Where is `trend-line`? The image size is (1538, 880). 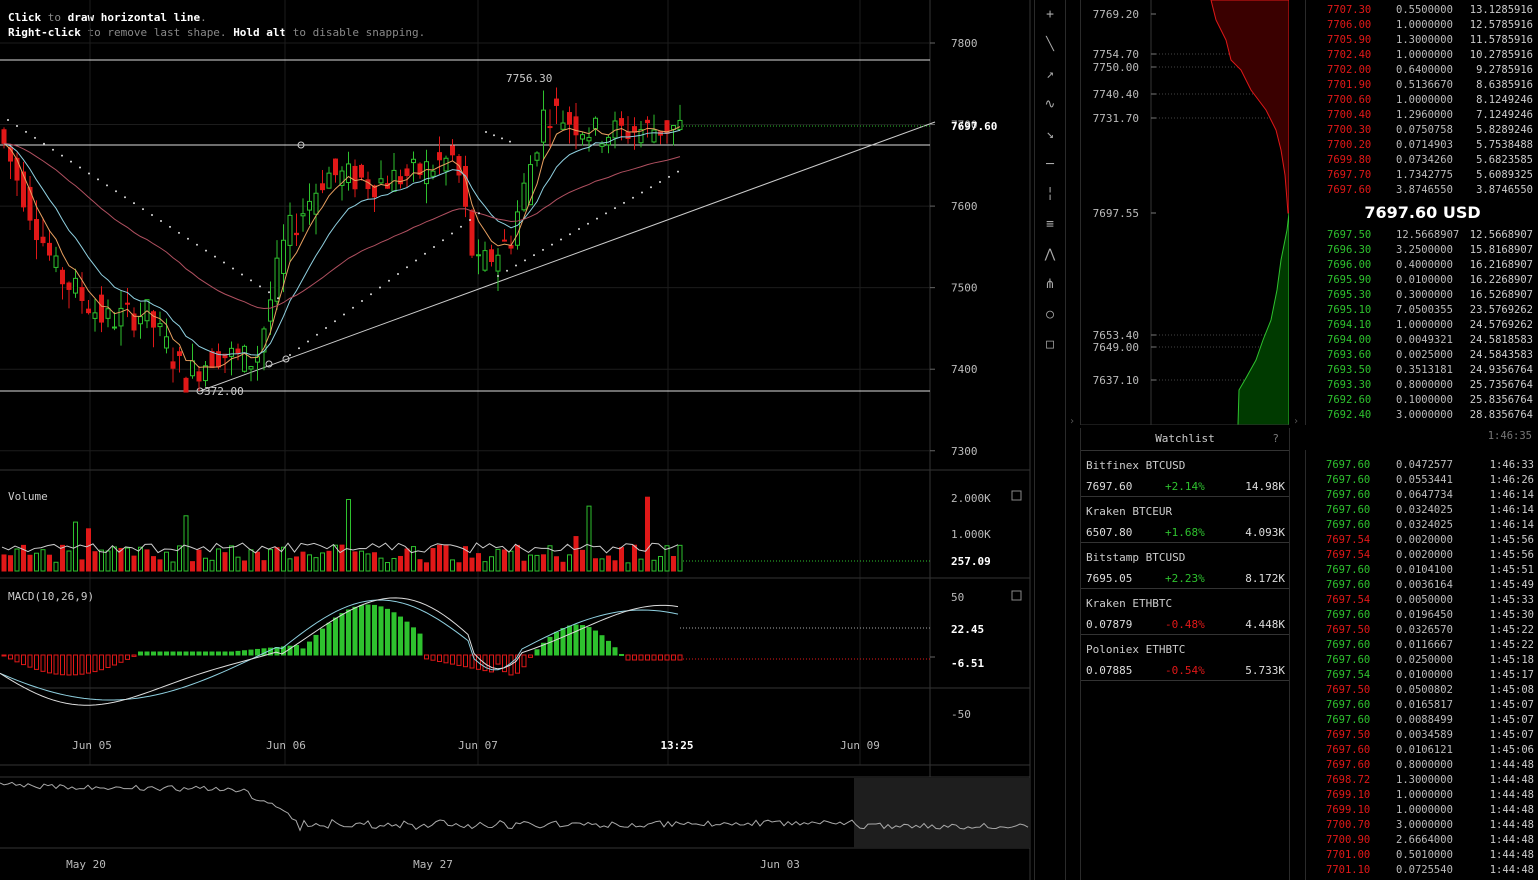
trend-line is located at coordinates (567, 256).